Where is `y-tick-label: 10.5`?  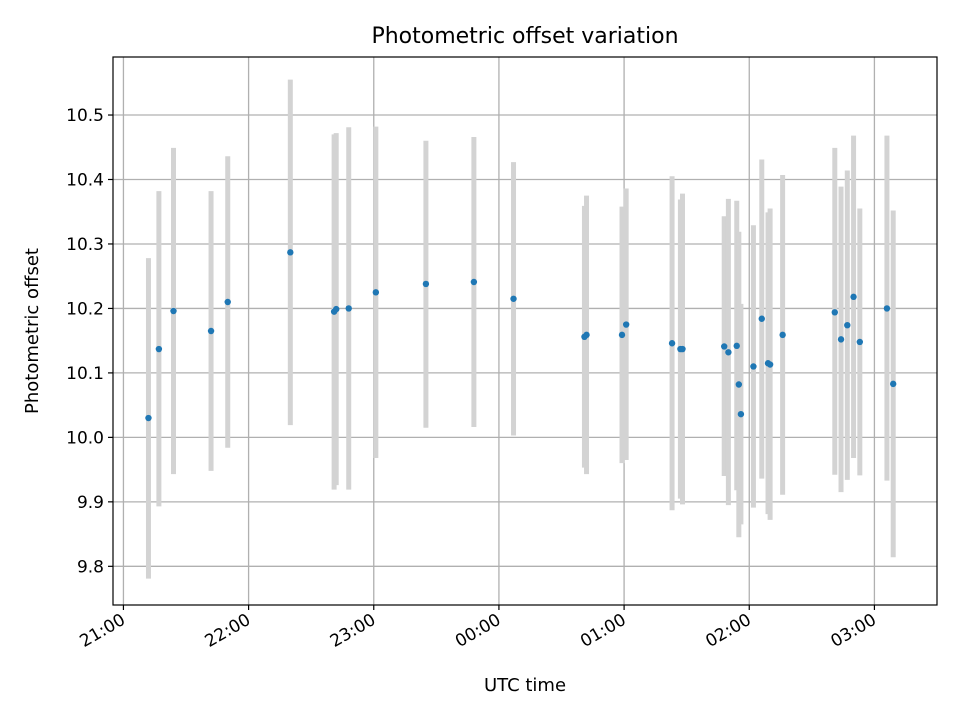 y-tick-label: 10.5 is located at coordinates (85, 116).